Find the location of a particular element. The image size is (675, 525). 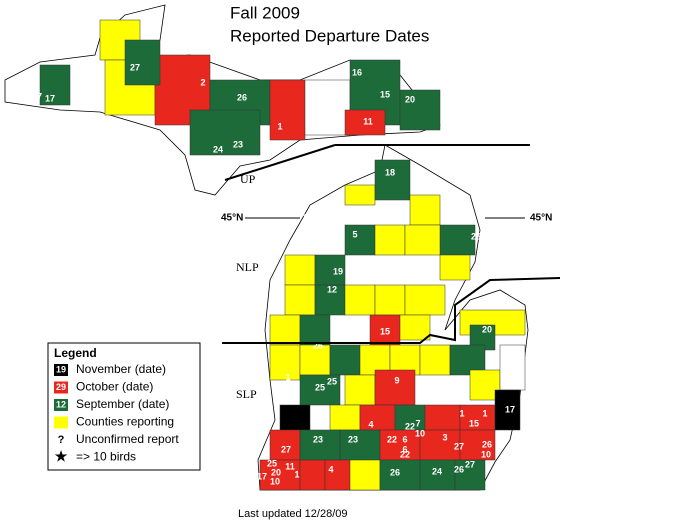

county-label: 9 is located at coordinates (396, 380).